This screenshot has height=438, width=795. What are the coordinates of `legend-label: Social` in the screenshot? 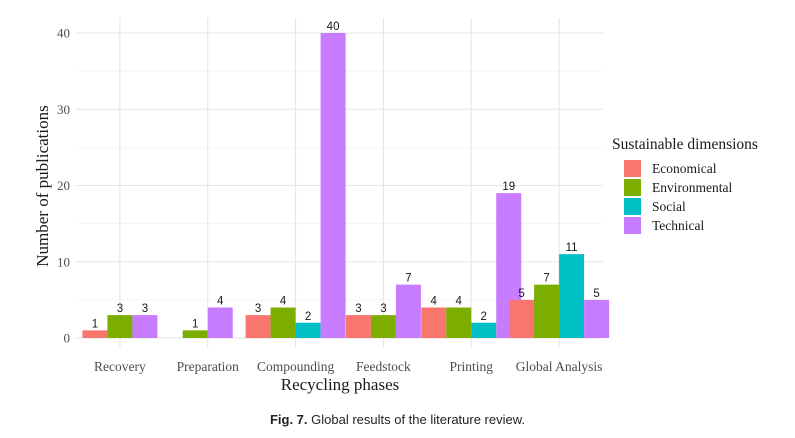 It's located at (669, 206).